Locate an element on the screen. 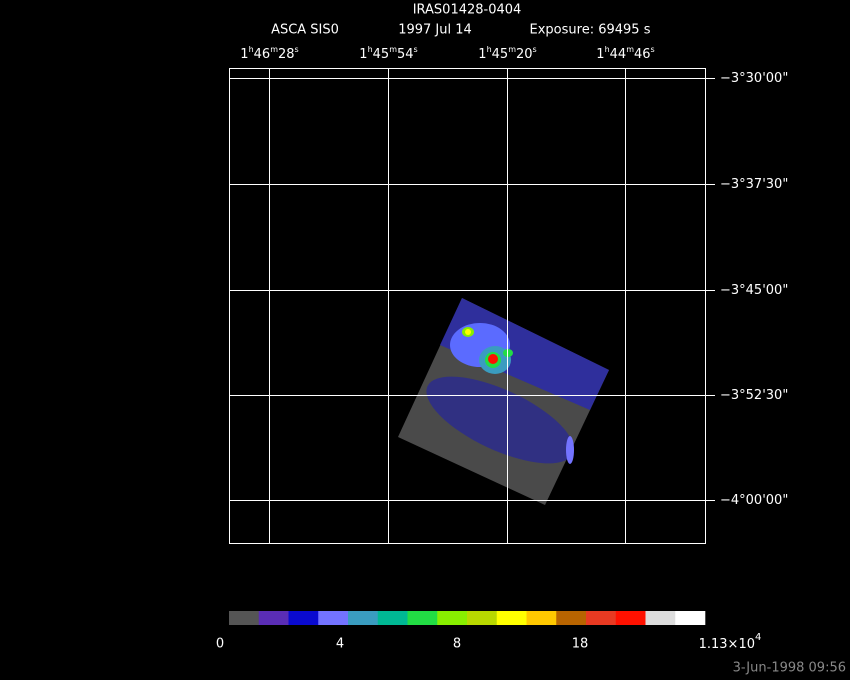 The width and height of the screenshot is (850, 680). colorbar-label: 18 is located at coordinates (580, 644).